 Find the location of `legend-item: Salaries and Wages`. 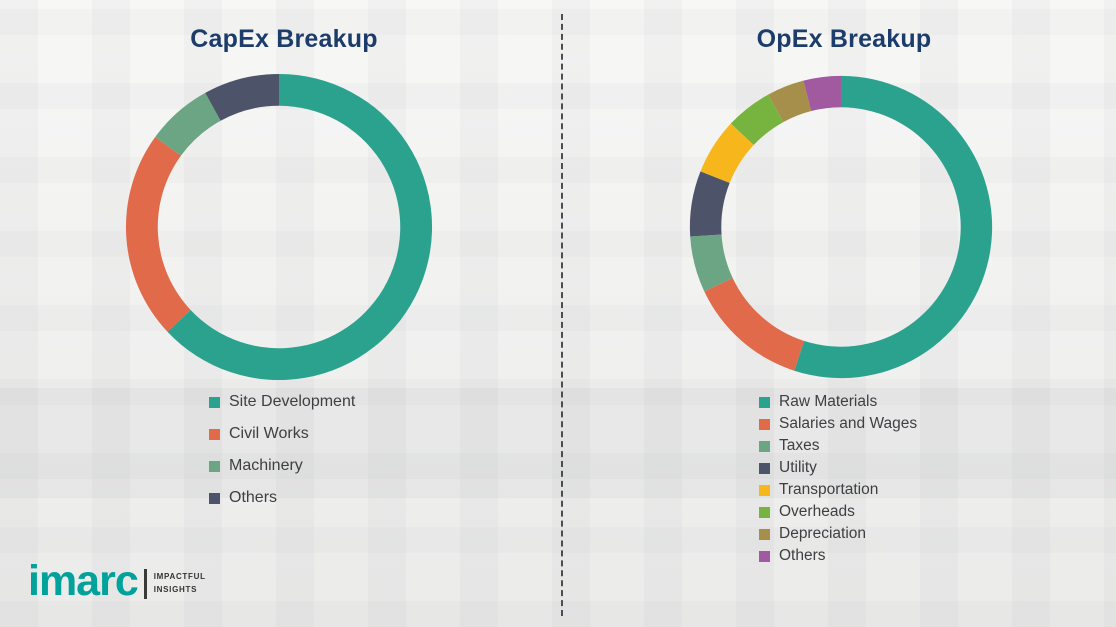

legend-item: Salaries and Wages is located at coordinates (838, 424).